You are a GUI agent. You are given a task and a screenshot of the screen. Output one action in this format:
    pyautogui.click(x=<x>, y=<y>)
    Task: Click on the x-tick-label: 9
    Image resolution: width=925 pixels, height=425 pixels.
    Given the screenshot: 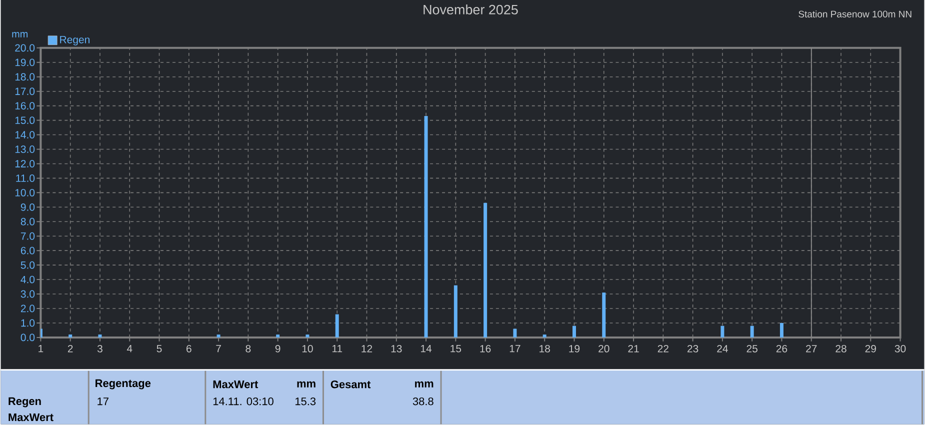 What is the action you would take?
    pyautogui.click(x=277, y=348)
    